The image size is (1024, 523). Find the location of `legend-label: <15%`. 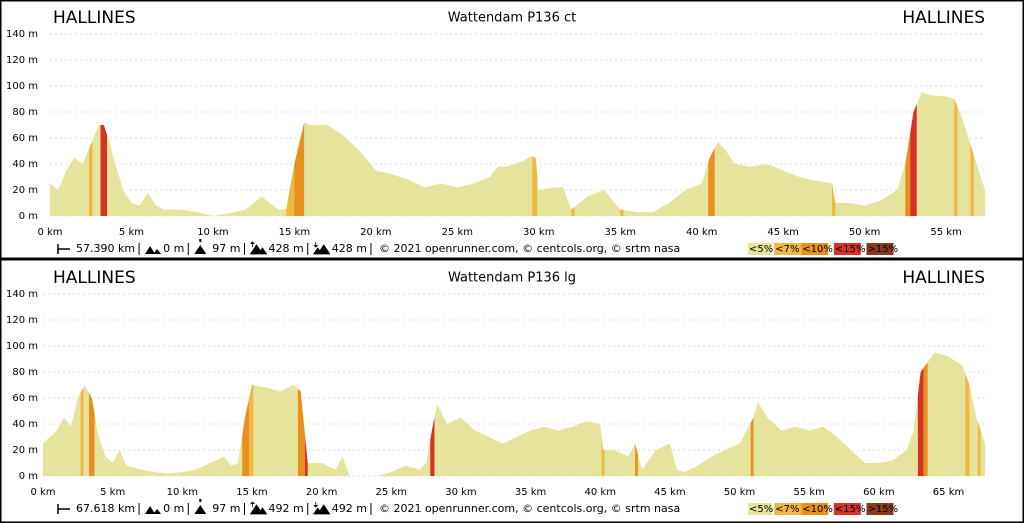

legend-label: <15% is located at coordinates (850, 249).